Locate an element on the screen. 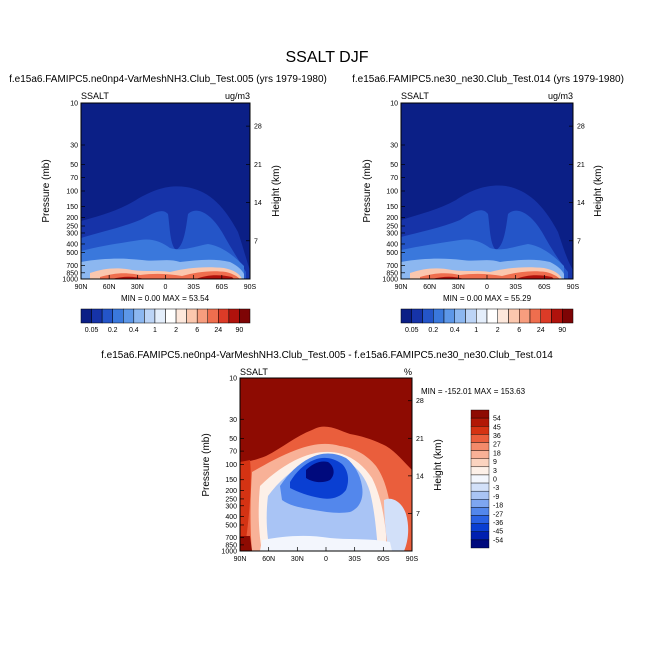 This screenshot has width=654, height=654. panel-1-x-tick-label: 0 is located at coordinates (166, 287).